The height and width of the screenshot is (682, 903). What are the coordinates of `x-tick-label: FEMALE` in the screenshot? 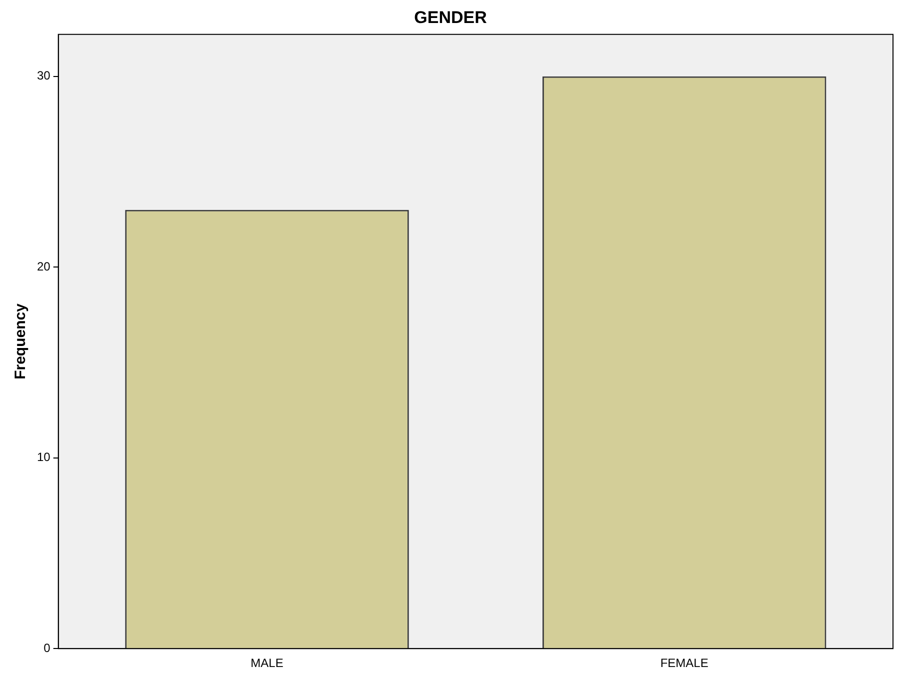 It's located at (684, 663).